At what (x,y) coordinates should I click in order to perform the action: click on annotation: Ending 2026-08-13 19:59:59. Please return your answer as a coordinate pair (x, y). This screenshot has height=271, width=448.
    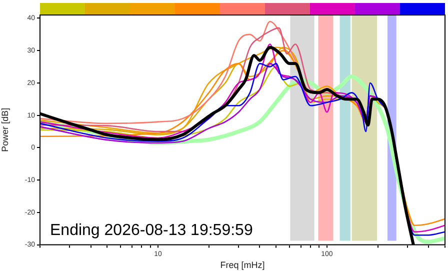
    Looking at the image, I should click on (151, 230).